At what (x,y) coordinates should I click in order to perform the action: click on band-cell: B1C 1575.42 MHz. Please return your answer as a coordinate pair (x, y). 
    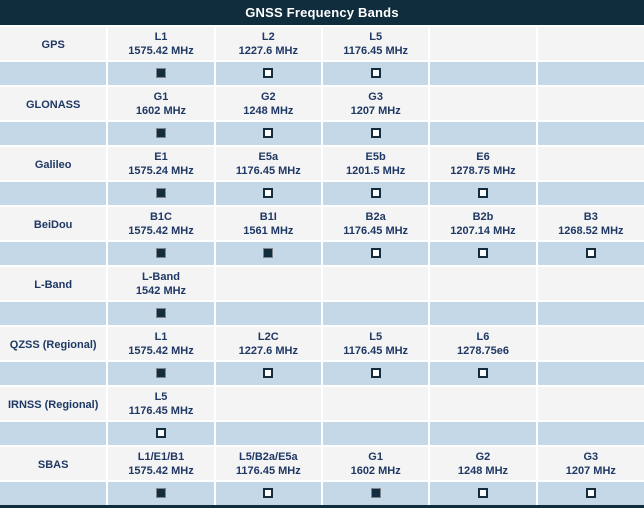
    Looking at the image, I should click on (161, 223).